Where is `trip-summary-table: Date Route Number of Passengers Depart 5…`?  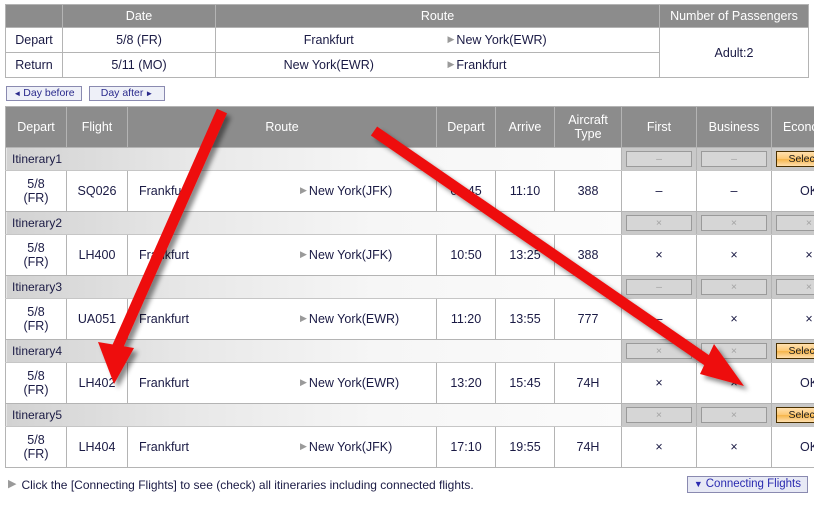 trip-summary-table: Date Route Number of Passengers Depart 5… is located at coordinates (407, 41).